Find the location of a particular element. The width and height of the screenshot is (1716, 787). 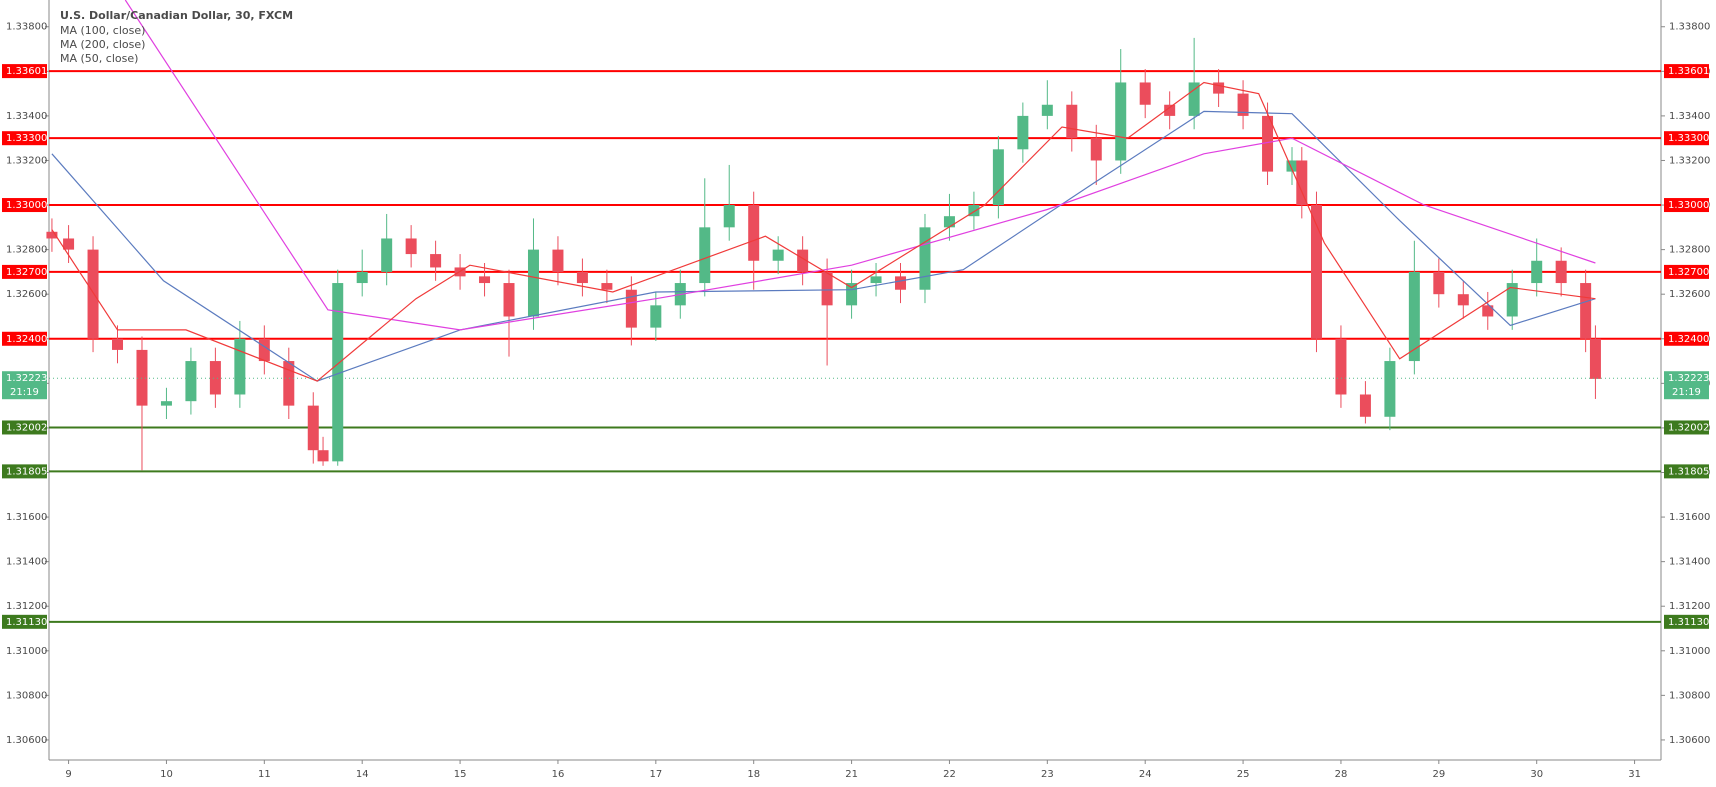

countdown: 21:19 is located at coordinates (24, 392).